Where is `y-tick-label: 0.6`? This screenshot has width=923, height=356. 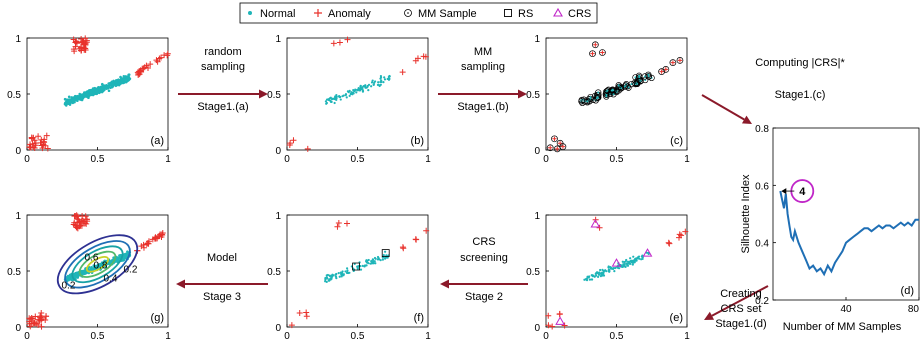
y-tick-label: 0.6 is located at coordinates (762, 186).